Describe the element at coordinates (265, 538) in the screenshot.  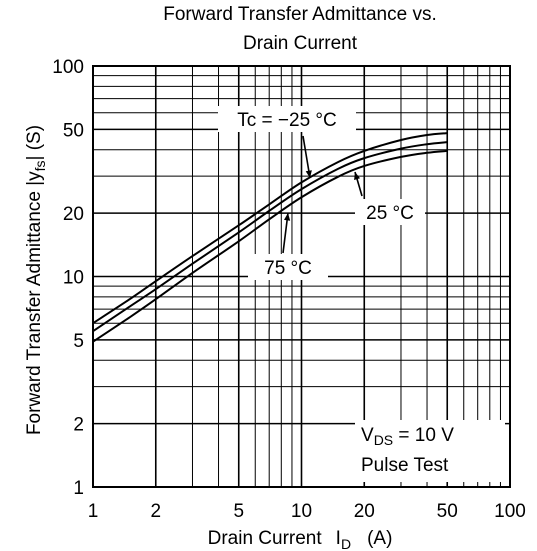
I see `x-axis-label-text: Drain Current` at that location.